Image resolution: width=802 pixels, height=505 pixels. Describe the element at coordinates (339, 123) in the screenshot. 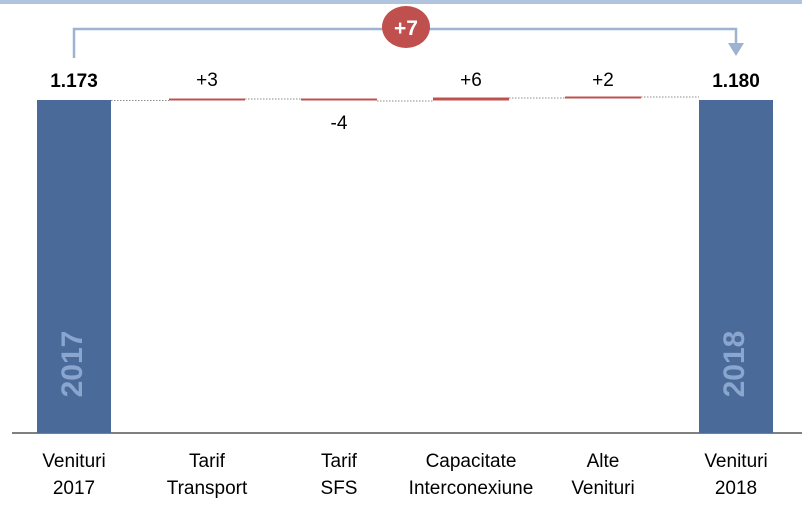

I see `value-label: -4` at that location.